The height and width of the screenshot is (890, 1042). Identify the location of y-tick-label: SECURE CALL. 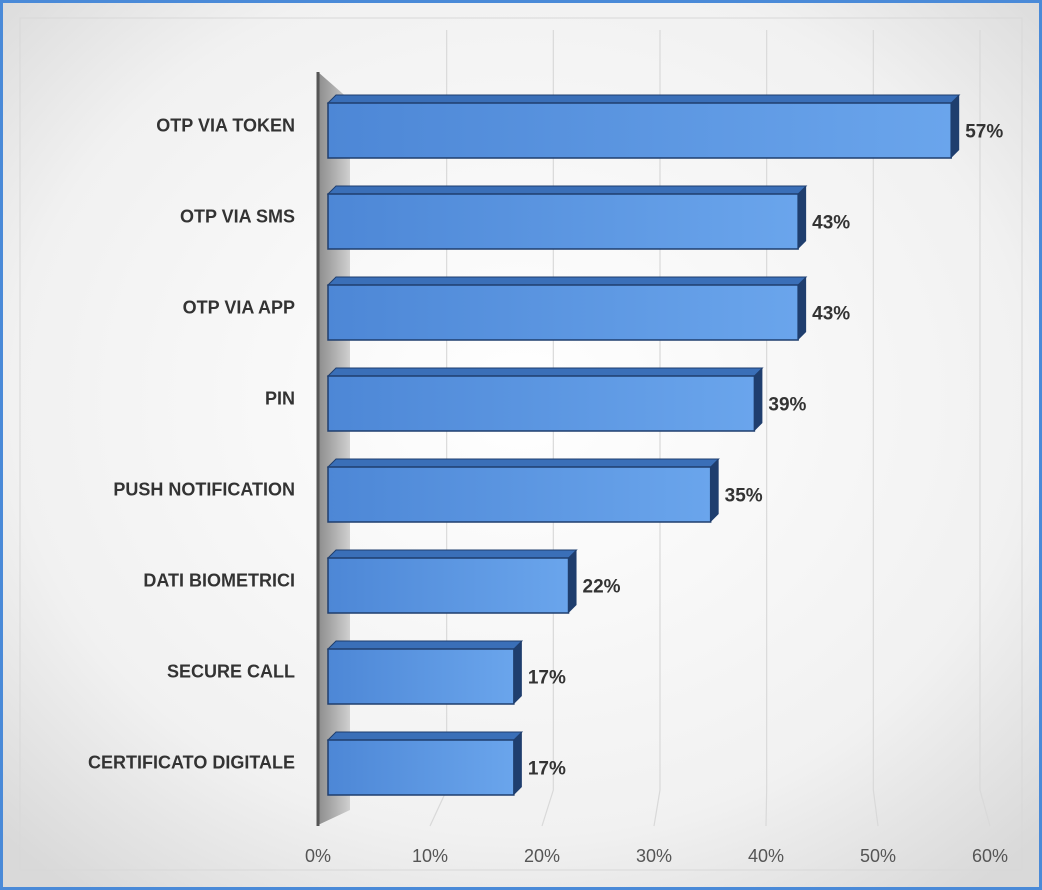
(231, 671).